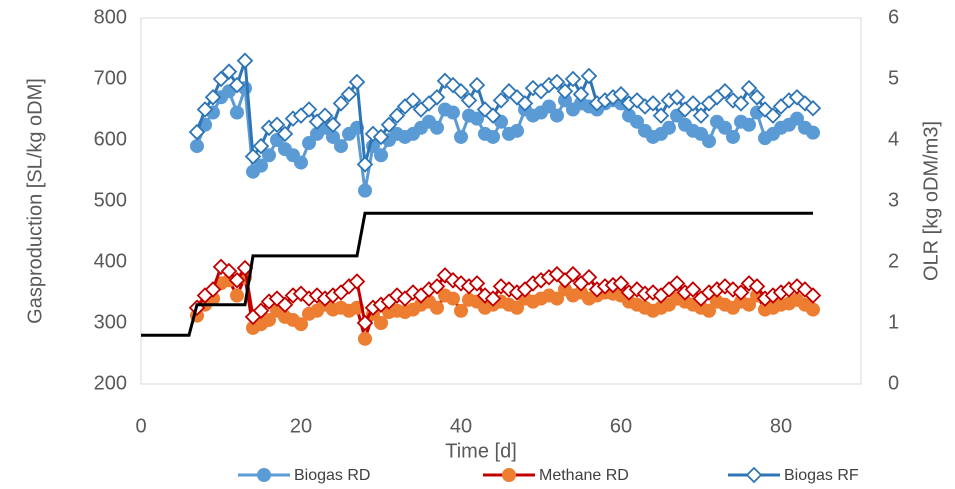 This screenshot has height=489, width=955. What do you see at coordinates (110, 261) in the screenshot?
I see `y-tick-label: 400` at bounding box center [110, 261].